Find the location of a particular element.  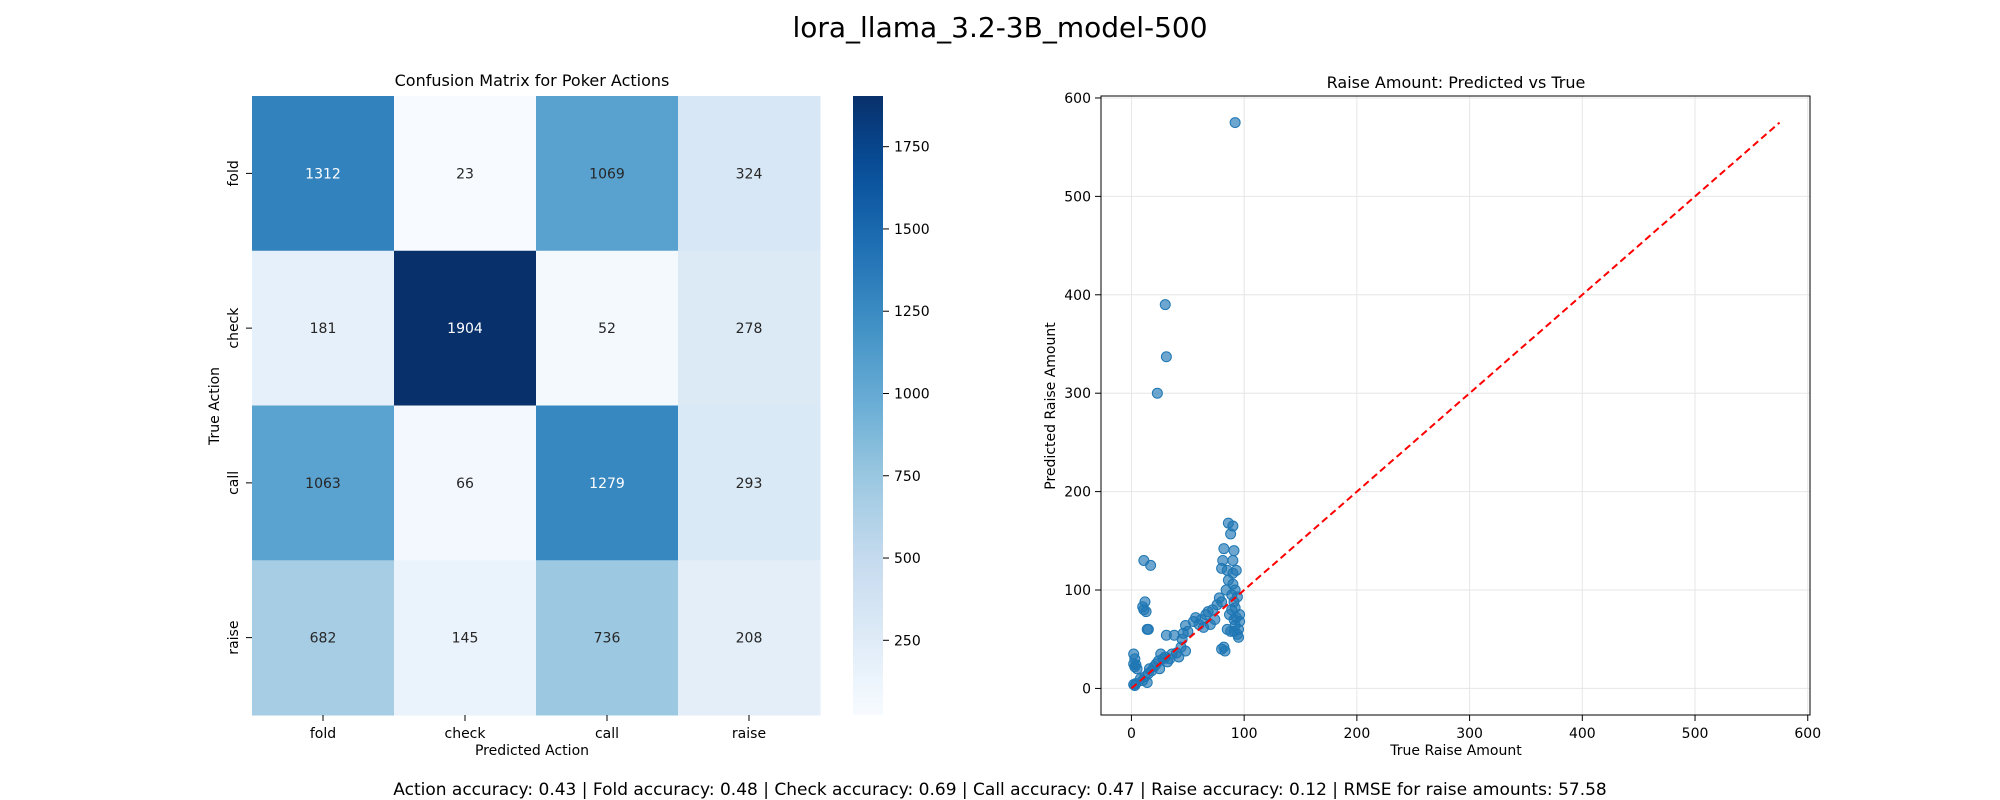

heatmap-y-tick-labels: fold check call raise is located at coordinates (239, 407).